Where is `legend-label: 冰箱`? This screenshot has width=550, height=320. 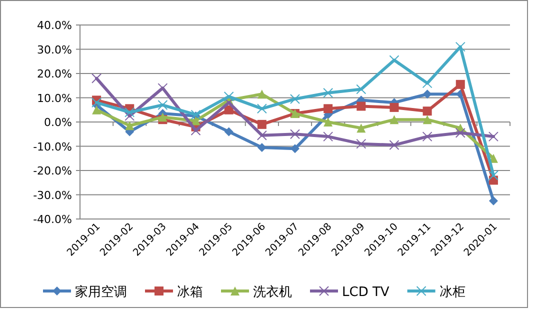 legend-label: 冰箱 is located at coordinates (190, 292).